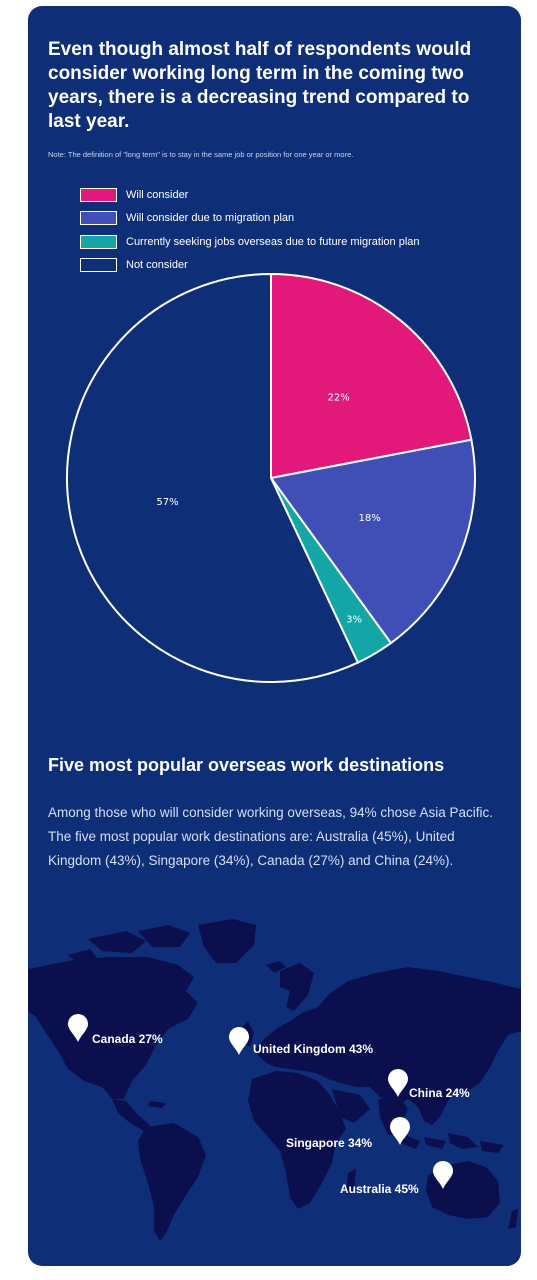  What do you see at coordinates (339, 397) in the screenshot?
I see `slice-value-label: 22%` at bounding box center [339, 397].